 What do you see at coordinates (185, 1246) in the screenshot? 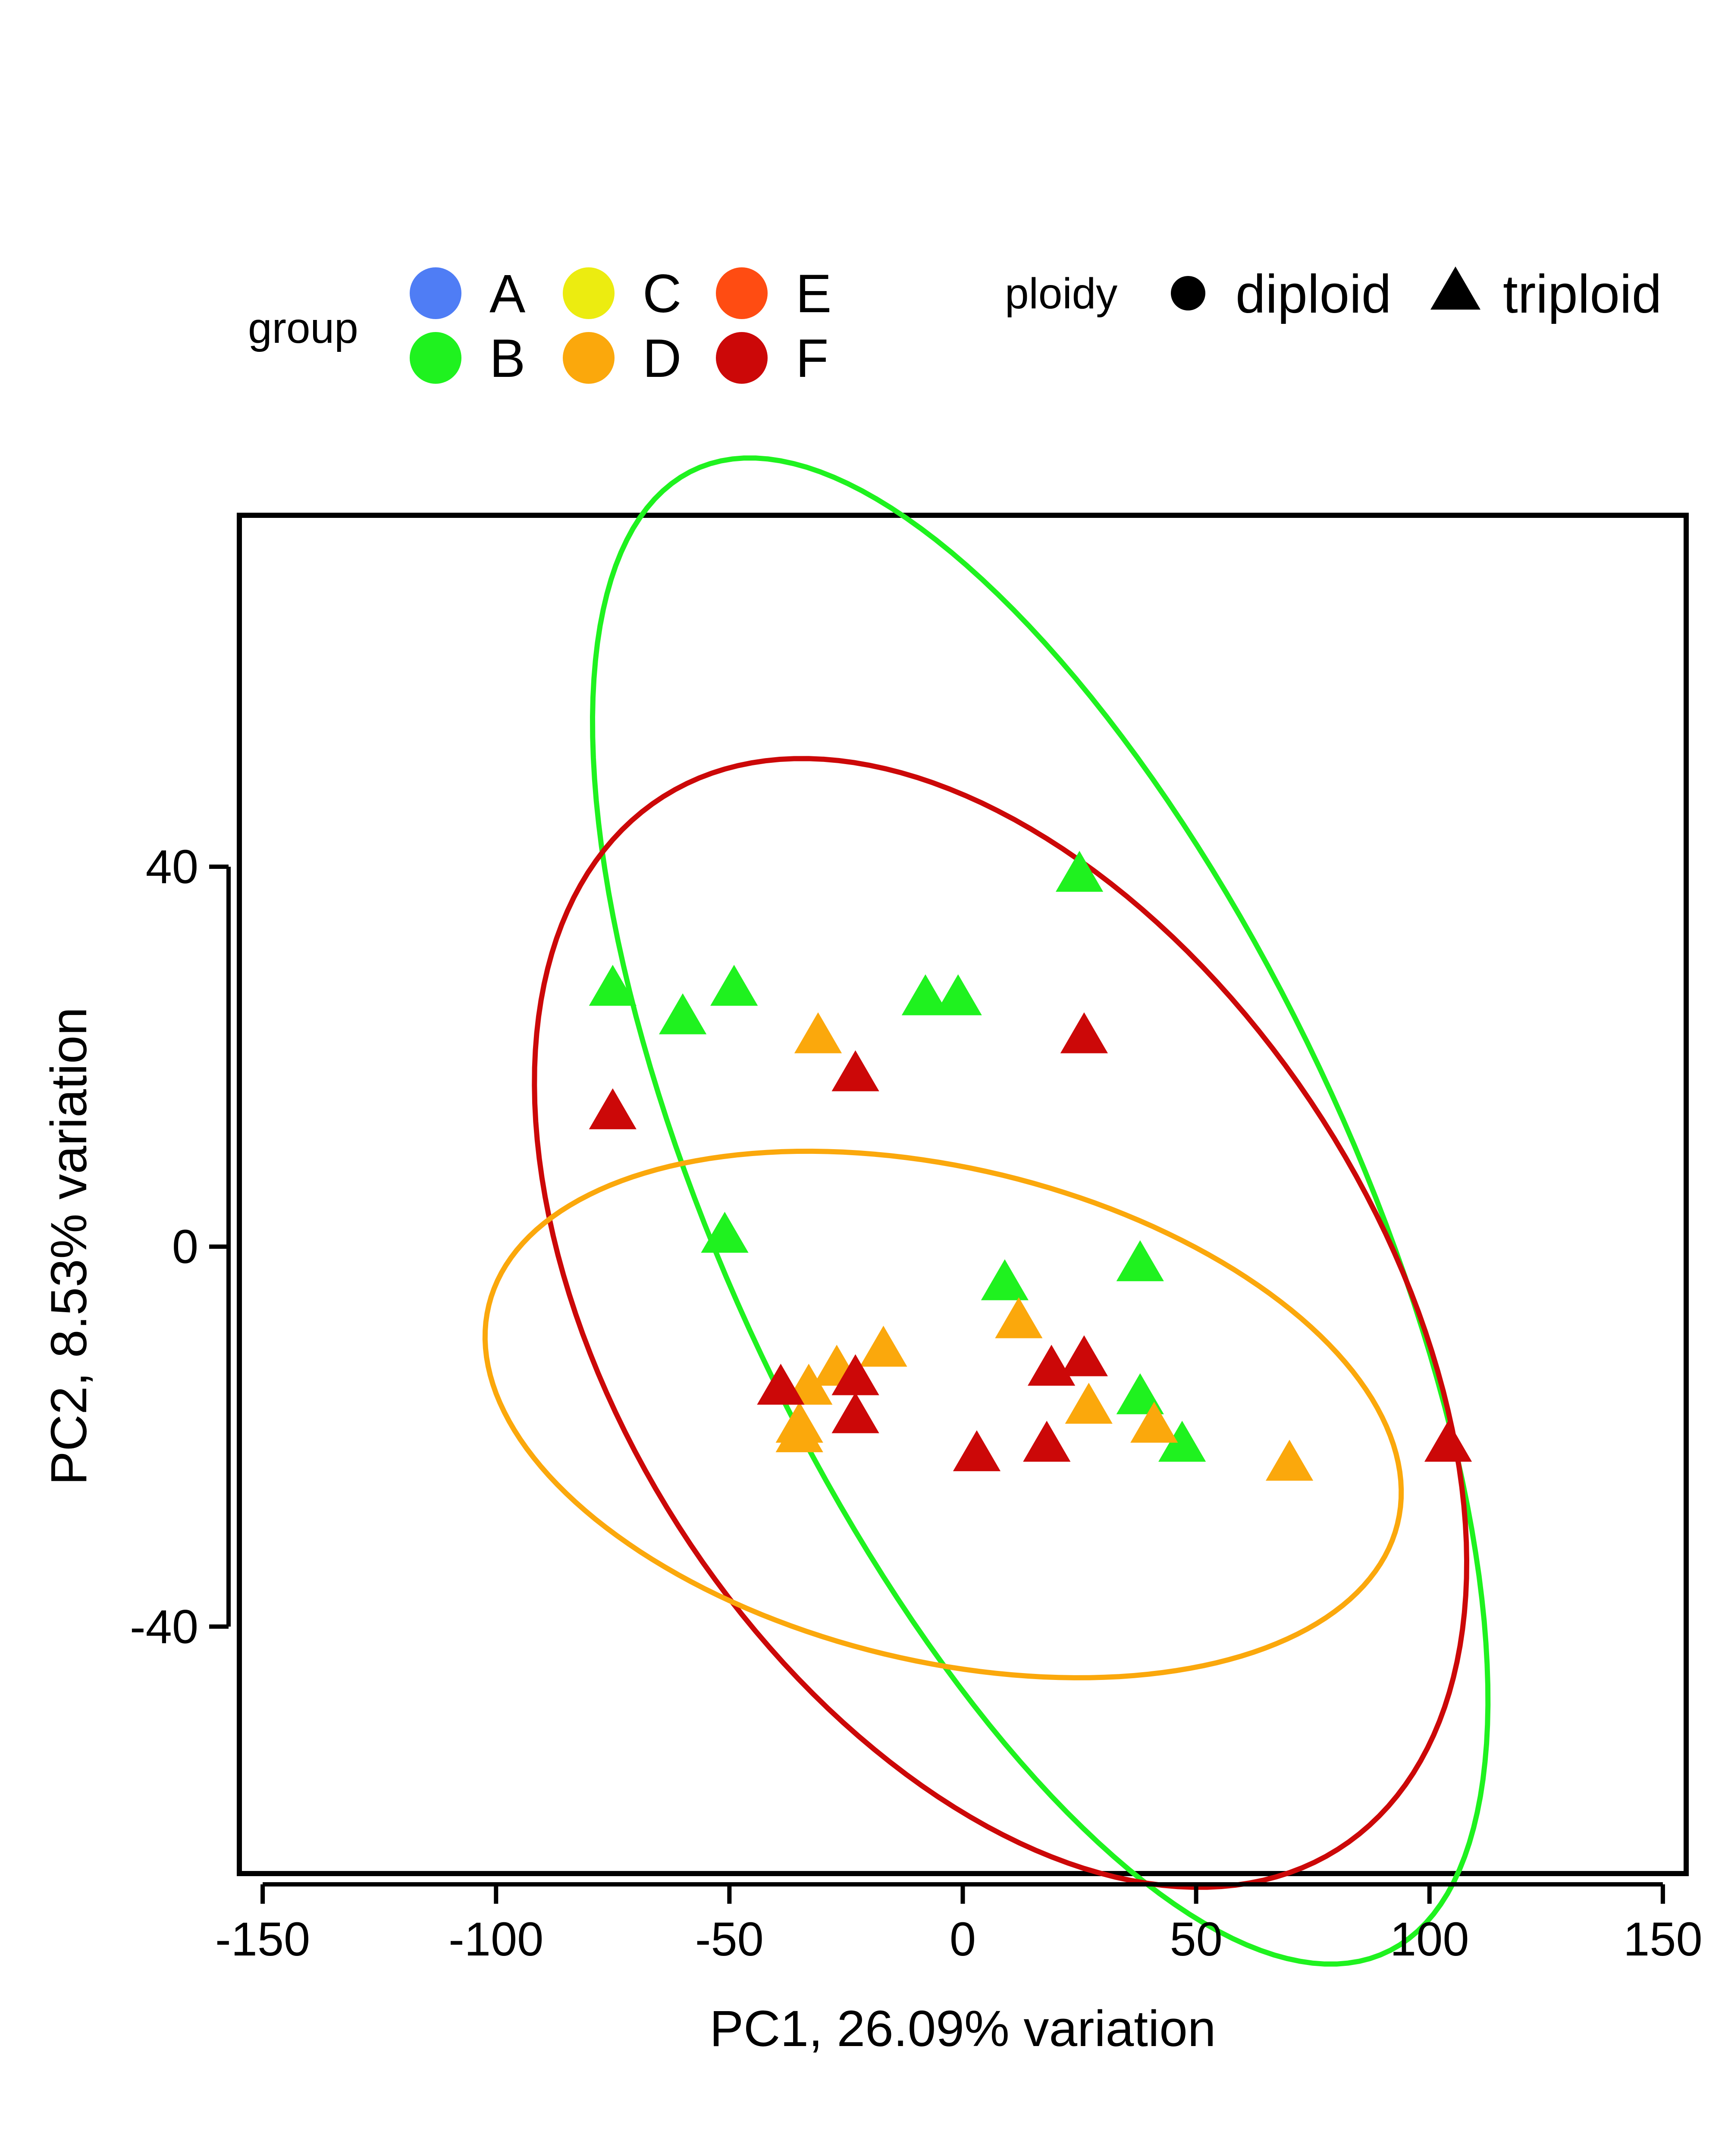
I see `y-tick-label: 0` at bounding box center [185, 1246].